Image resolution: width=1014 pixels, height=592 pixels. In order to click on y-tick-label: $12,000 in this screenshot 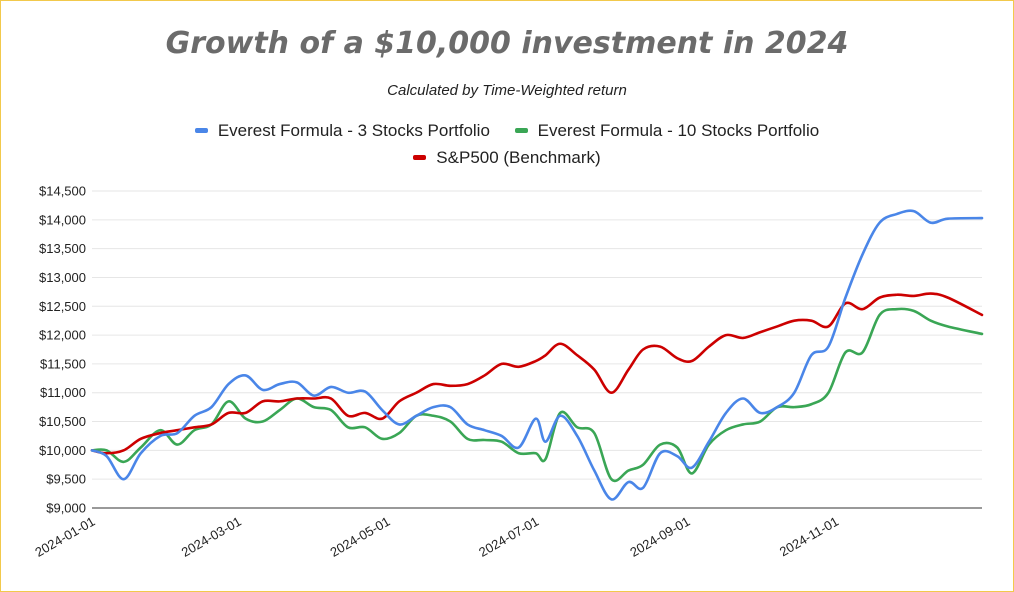, I will do `click(62, 335)`.